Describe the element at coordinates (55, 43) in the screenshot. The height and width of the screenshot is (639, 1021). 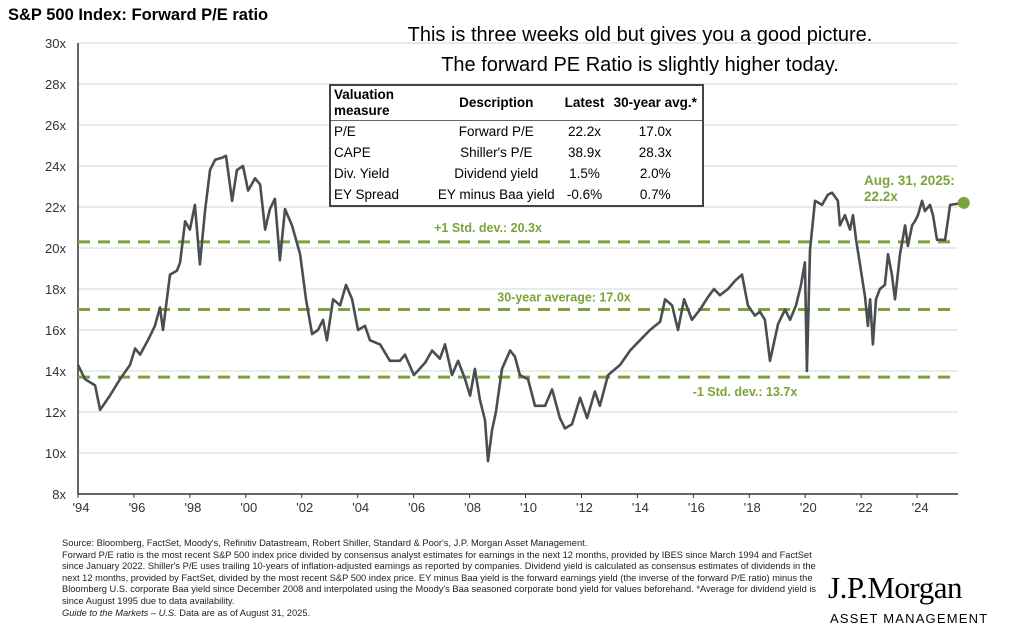
I see `y-tick-label: 30x` at that location.